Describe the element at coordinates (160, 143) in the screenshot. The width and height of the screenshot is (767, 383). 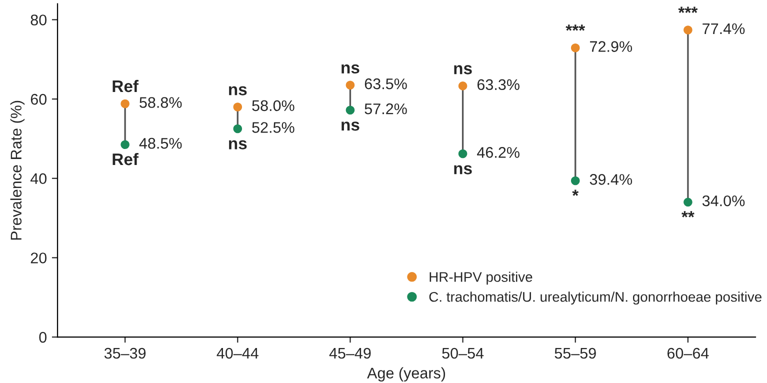
I see `data-label: 48.5%` at that location.